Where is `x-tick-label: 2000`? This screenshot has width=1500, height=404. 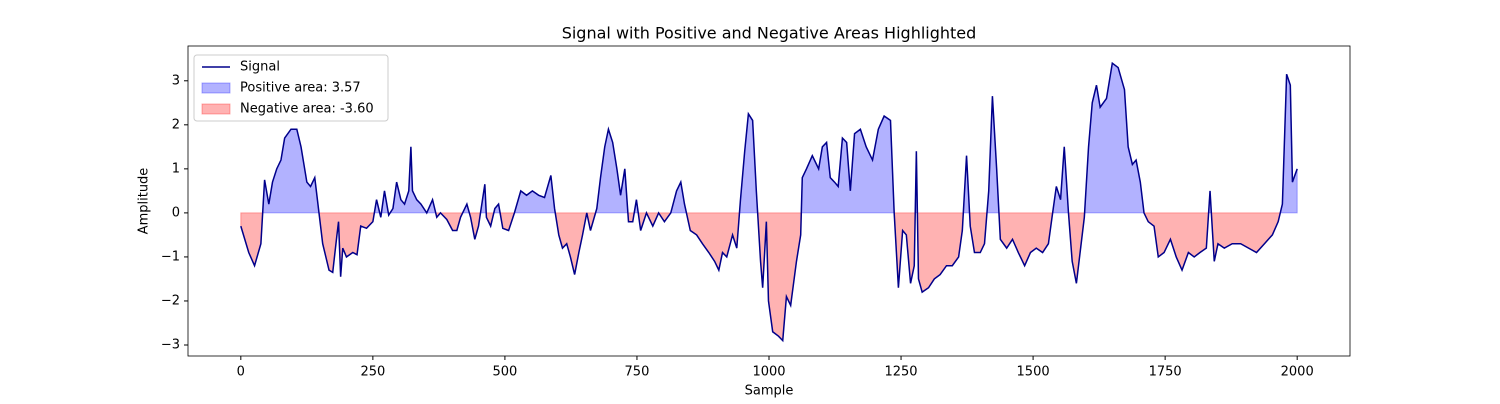
x-tick-label: 2000 is located at coordinates (1297, 372).